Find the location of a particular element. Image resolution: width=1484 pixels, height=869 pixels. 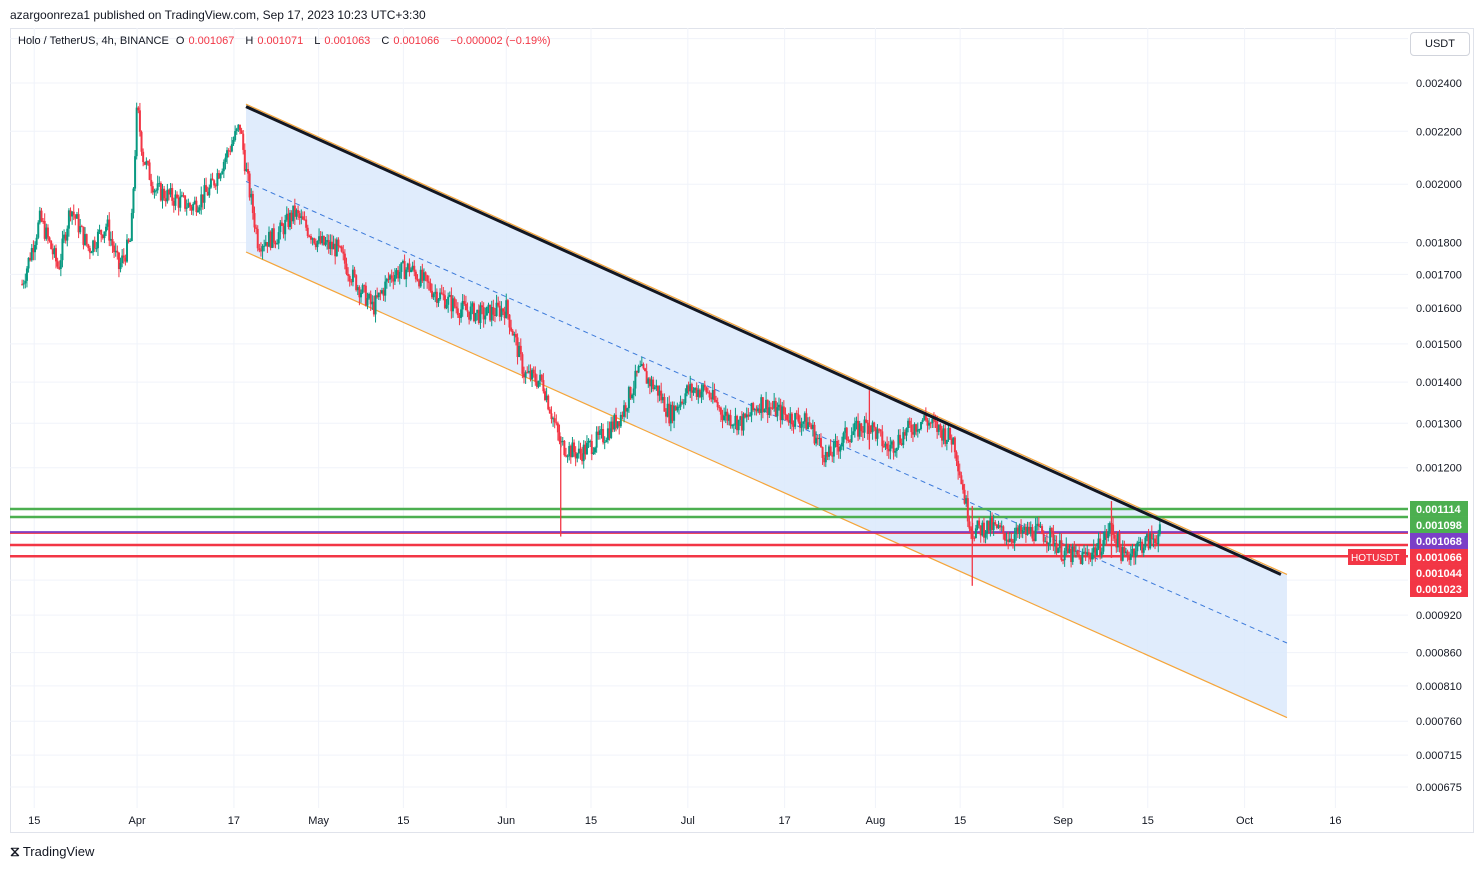

footer-brand: ⧖ TradingView is located at coordinates (52, 851).